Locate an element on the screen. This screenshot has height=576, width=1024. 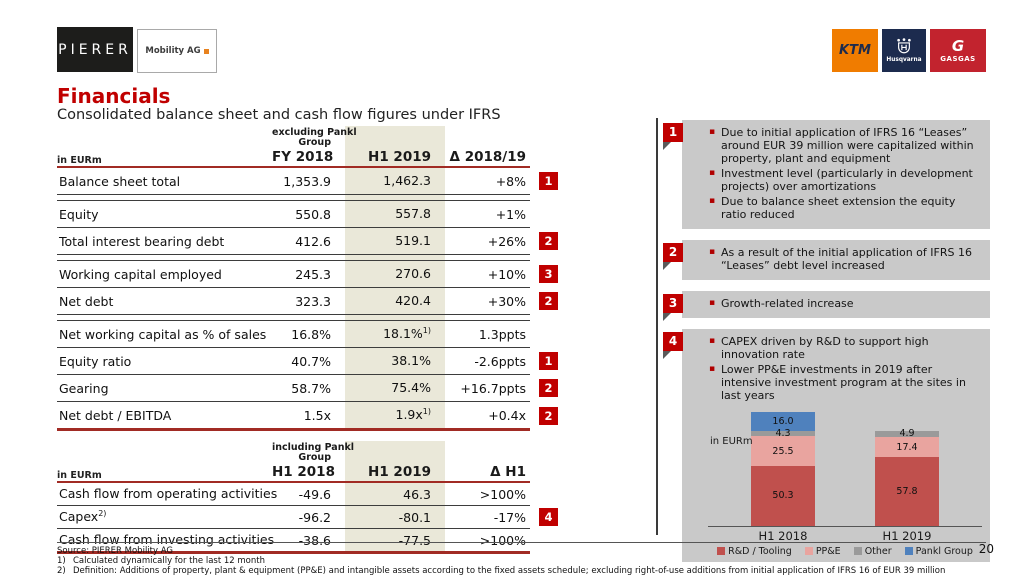
chart-legend: R&D / Tooling PP&E Other Pankl Group is located at coordinates (845, 551).